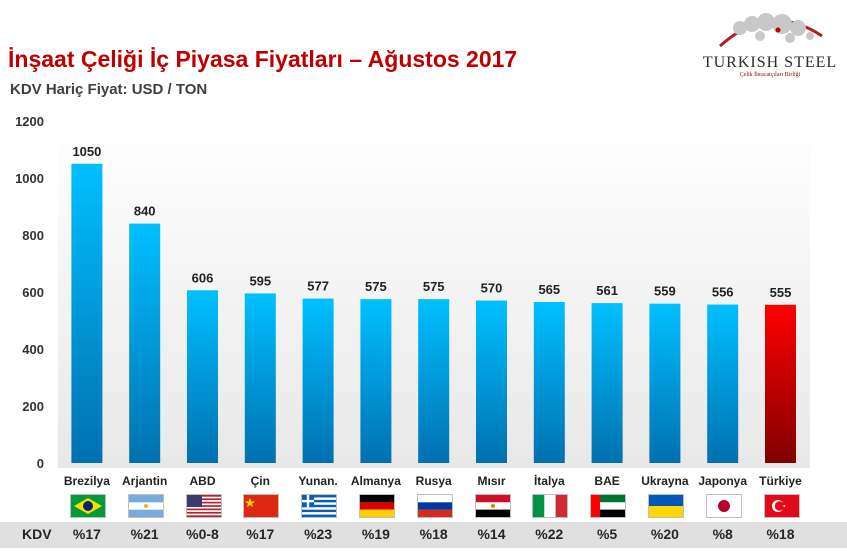  What do you see at coordinates (145, 506) in the screenshot?
I see `argentina-flag-icon` at bounding box center [145, 506].